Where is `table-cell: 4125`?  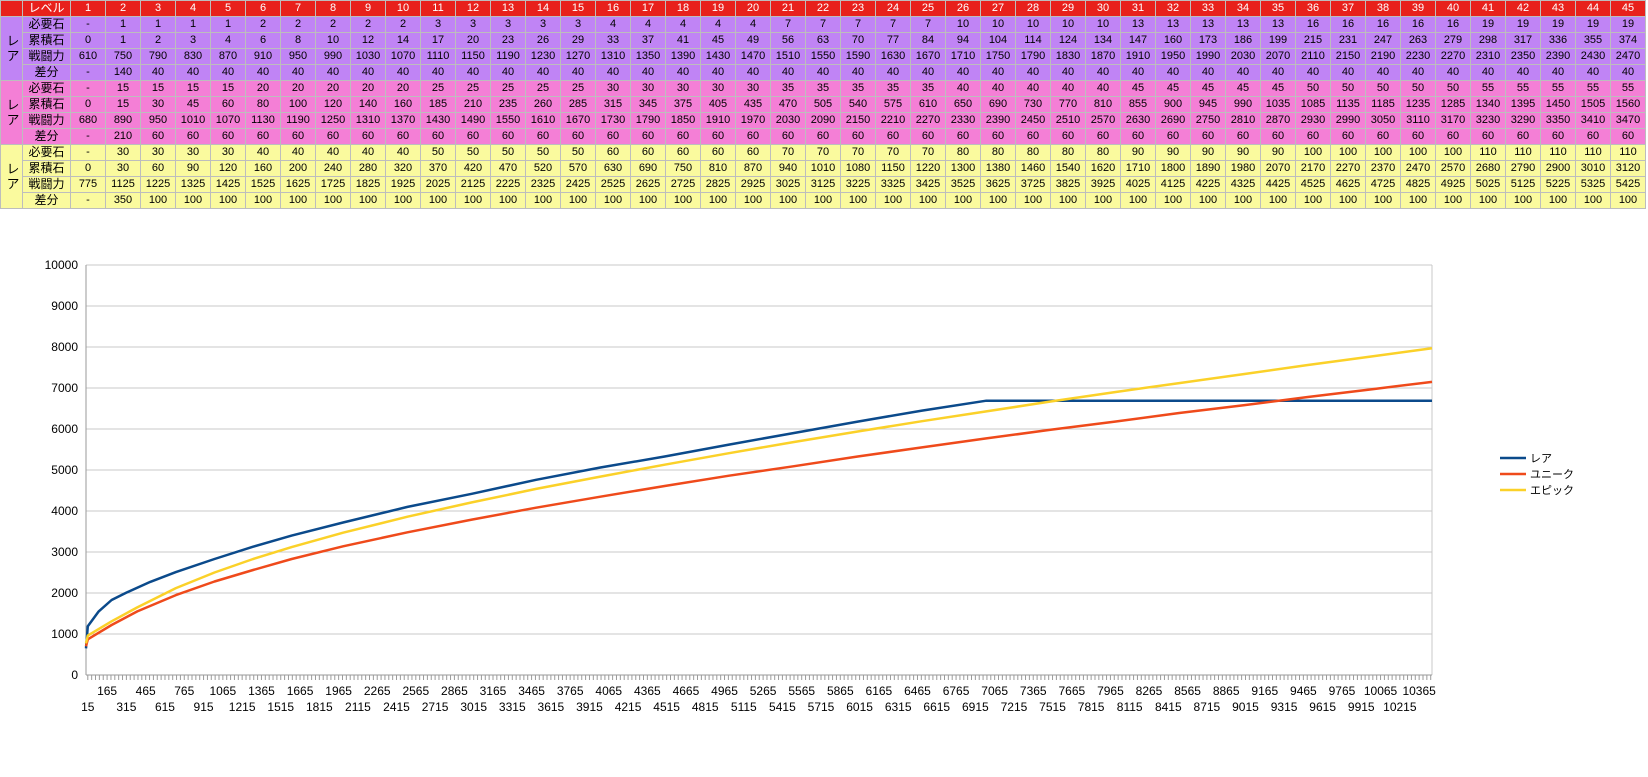
table-cell: 4125 is located at coordinates (1173, 184).